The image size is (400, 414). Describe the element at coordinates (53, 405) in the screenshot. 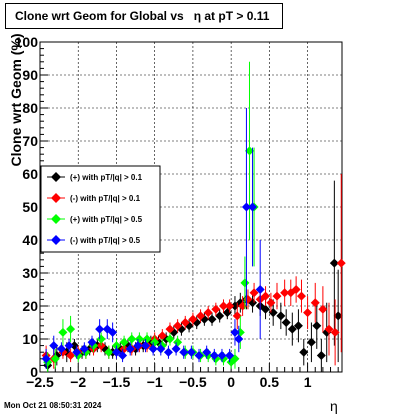

I see `timestamp: Mon Oct 21 08:50:31 2024` at that location.